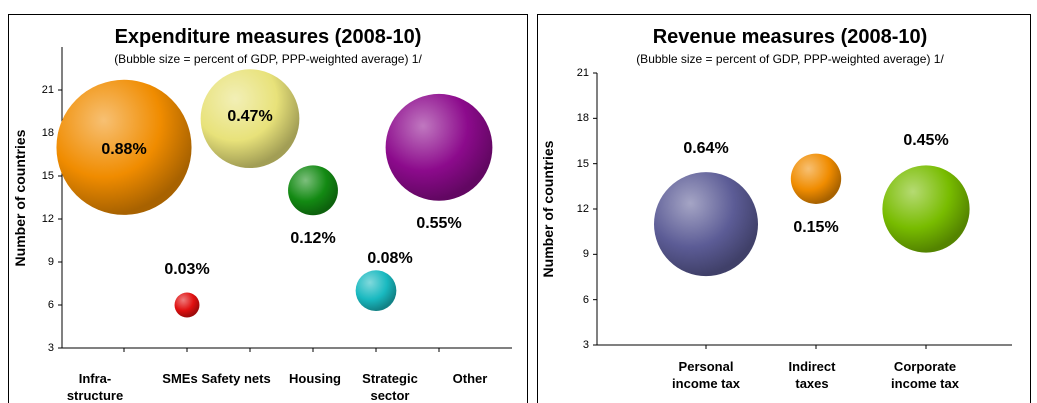 The height and width of the screenshot is (403, 1037). I want to click on data-label: 0.12%, so click(313, 239).